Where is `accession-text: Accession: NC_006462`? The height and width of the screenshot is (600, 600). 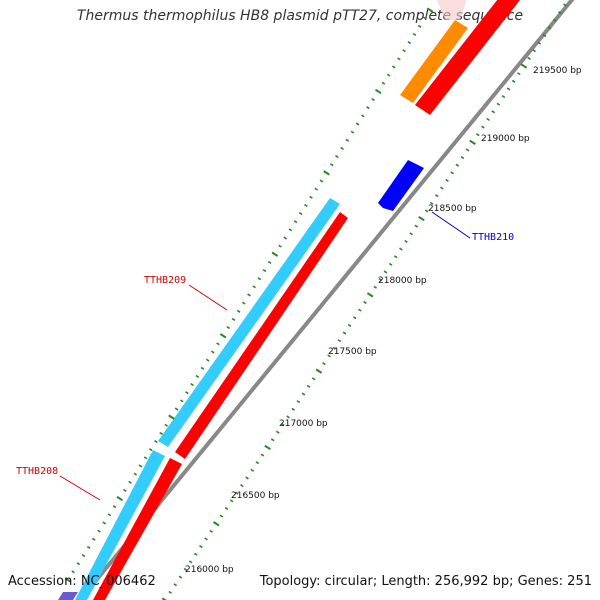 accession-text: Accession: NC_006462 is located at coordinates (82, 581).